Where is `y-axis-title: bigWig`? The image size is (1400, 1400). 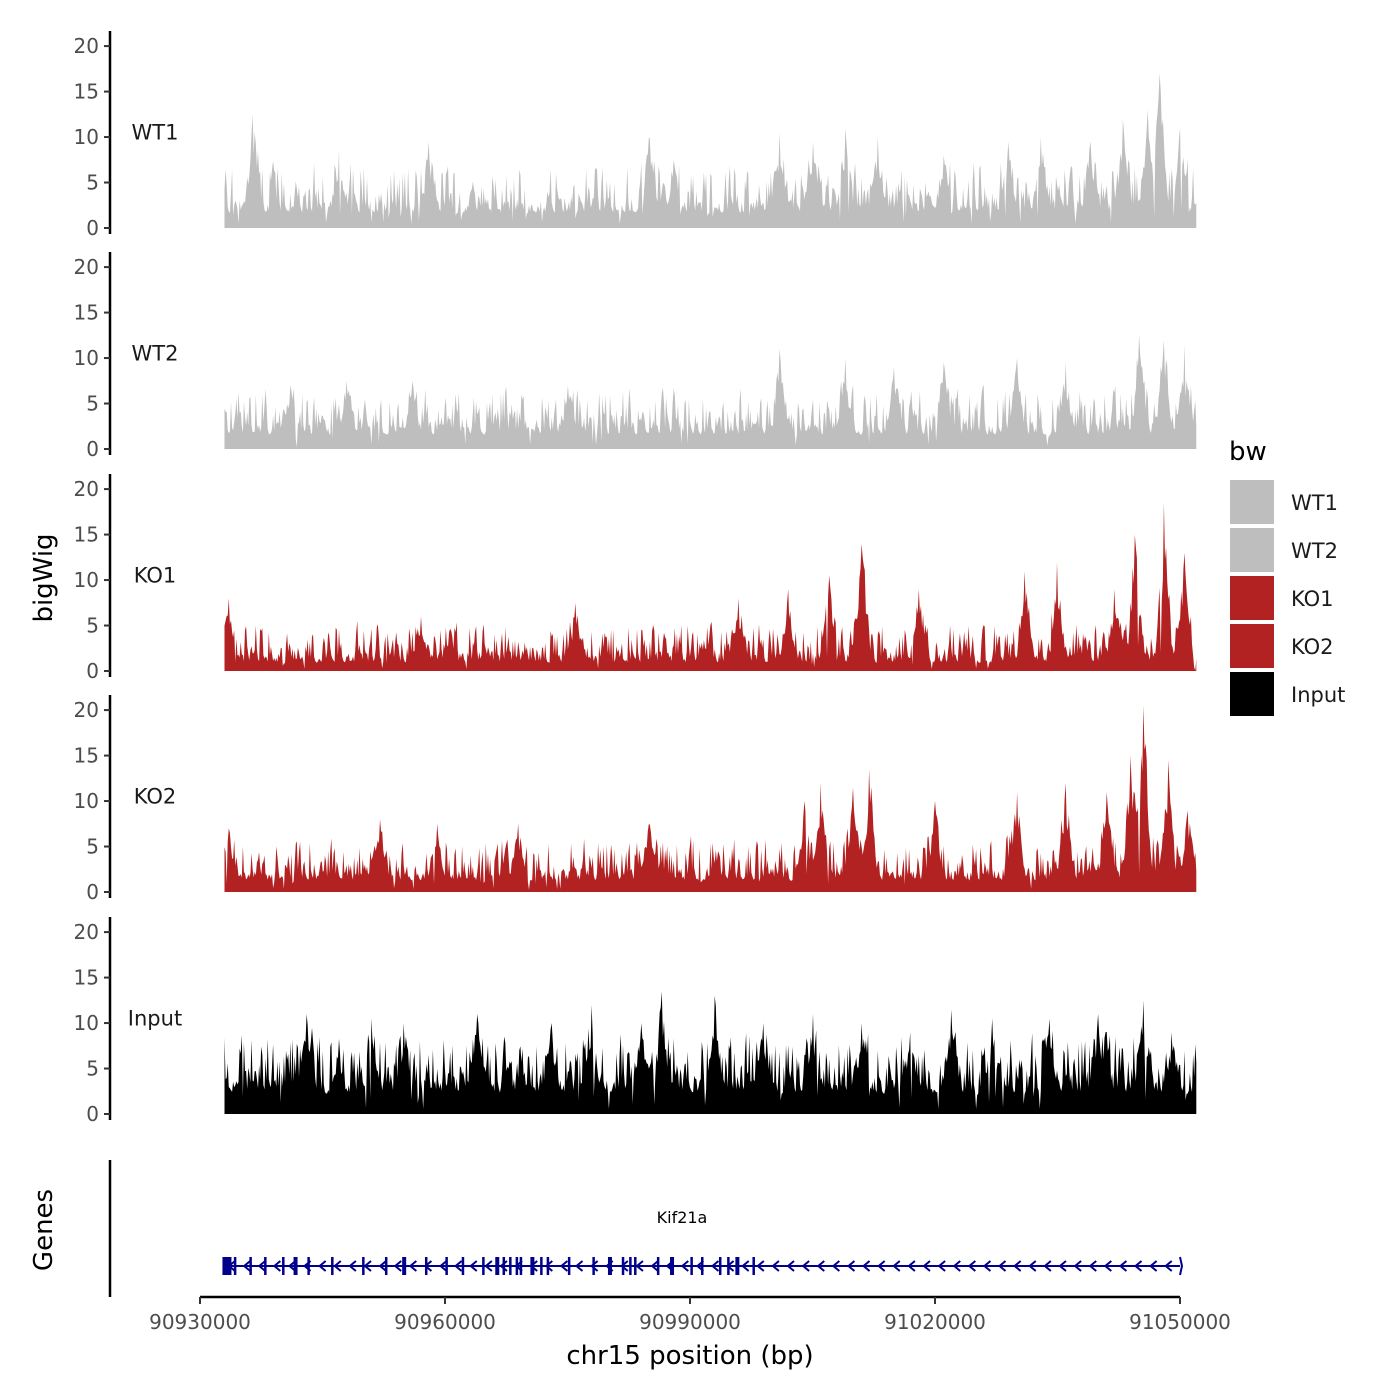
y-axis-title: bigWig is located at coordinates (44, 577).